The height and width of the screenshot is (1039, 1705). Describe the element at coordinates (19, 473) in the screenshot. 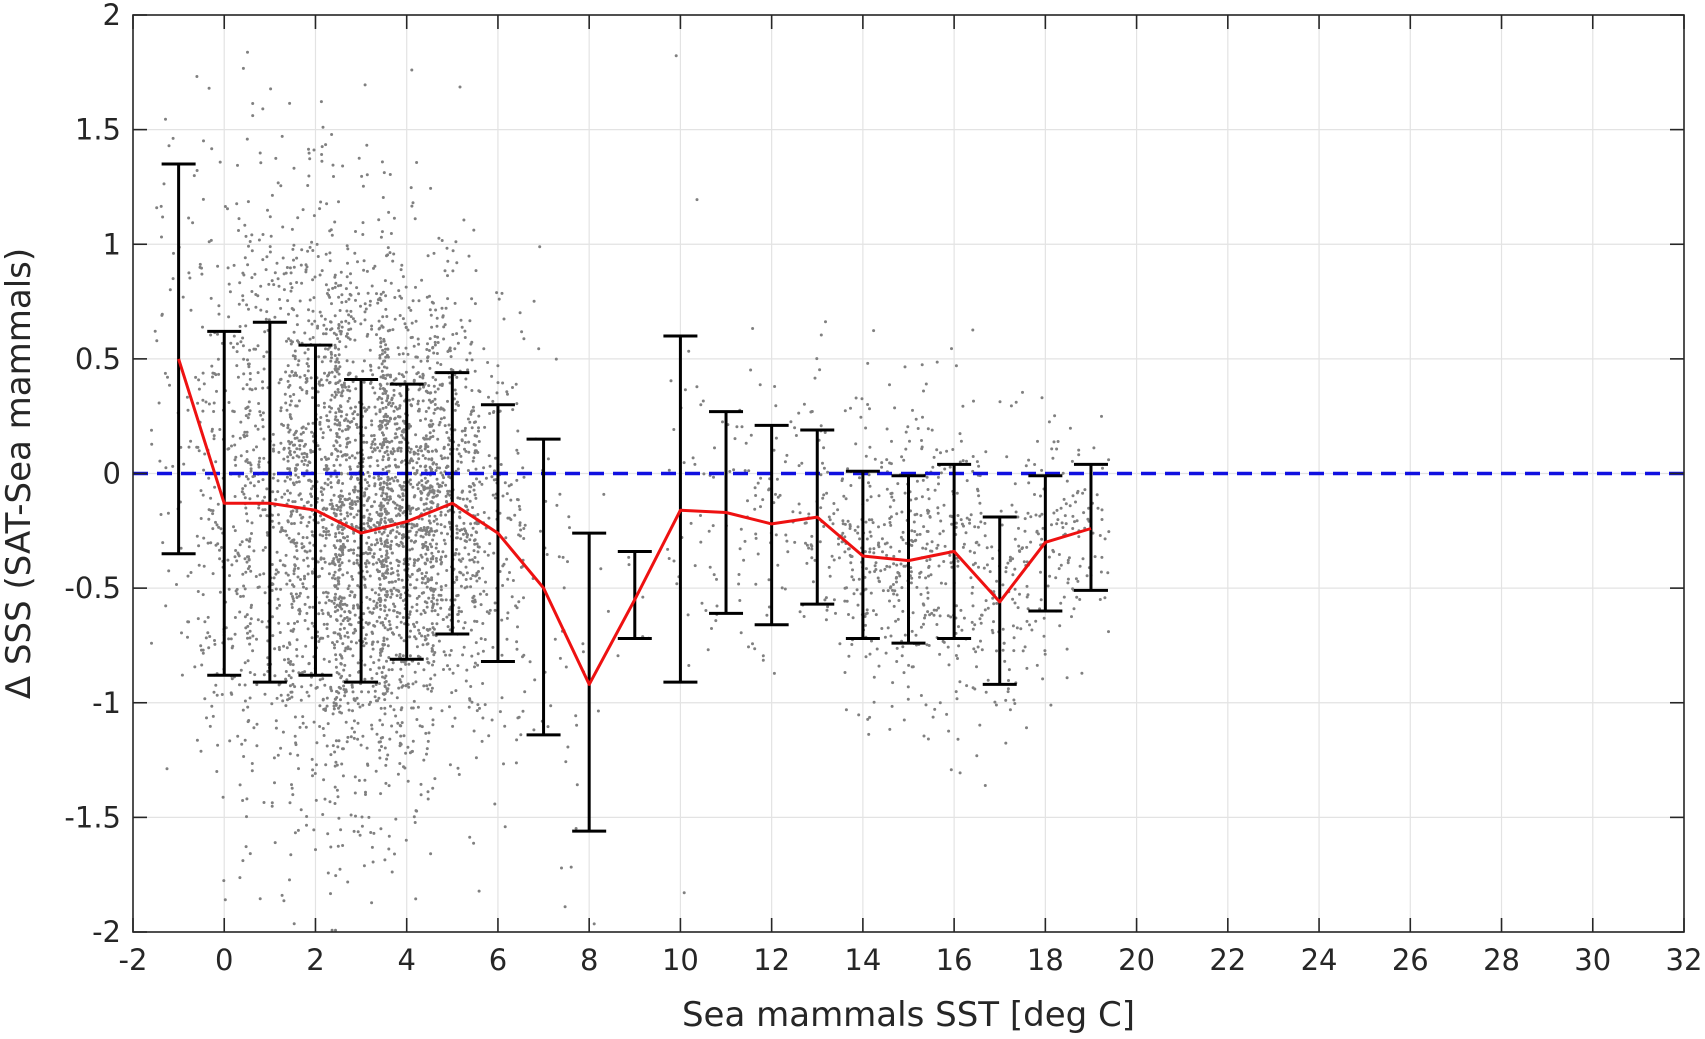

I see `y-axis-title: Δ SSS (SAT-Sea mammals)` at that location.